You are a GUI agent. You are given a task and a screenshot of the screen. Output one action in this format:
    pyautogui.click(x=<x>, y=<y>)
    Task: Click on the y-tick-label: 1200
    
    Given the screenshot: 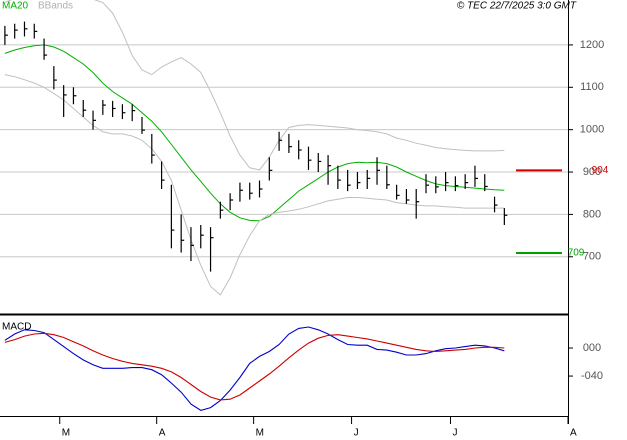 What is the action you would take?
    pyautogui.click(x=592, y=45)
    